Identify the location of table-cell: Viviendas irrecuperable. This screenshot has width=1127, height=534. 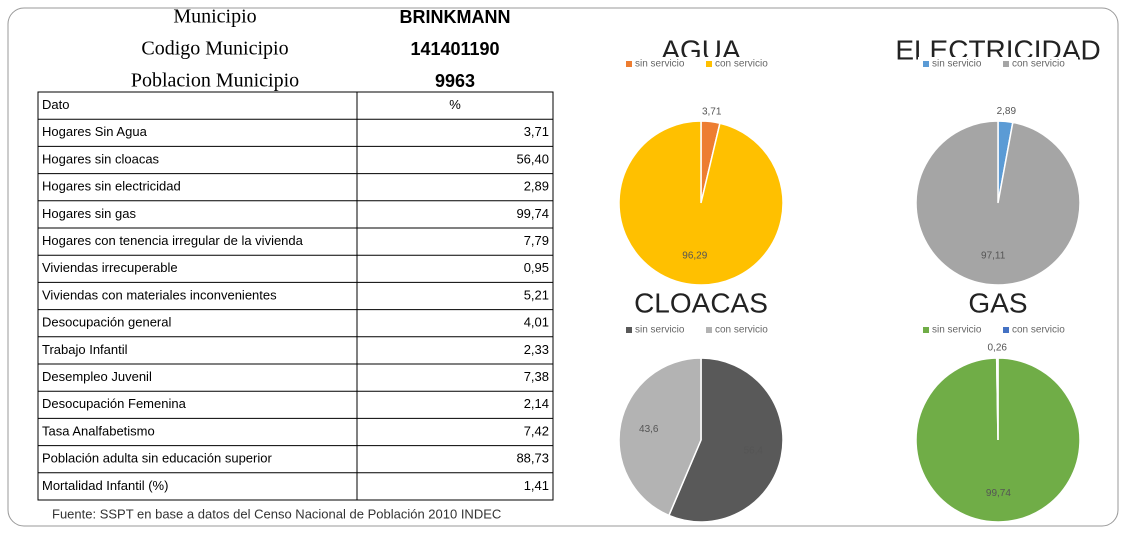
(110, 267).